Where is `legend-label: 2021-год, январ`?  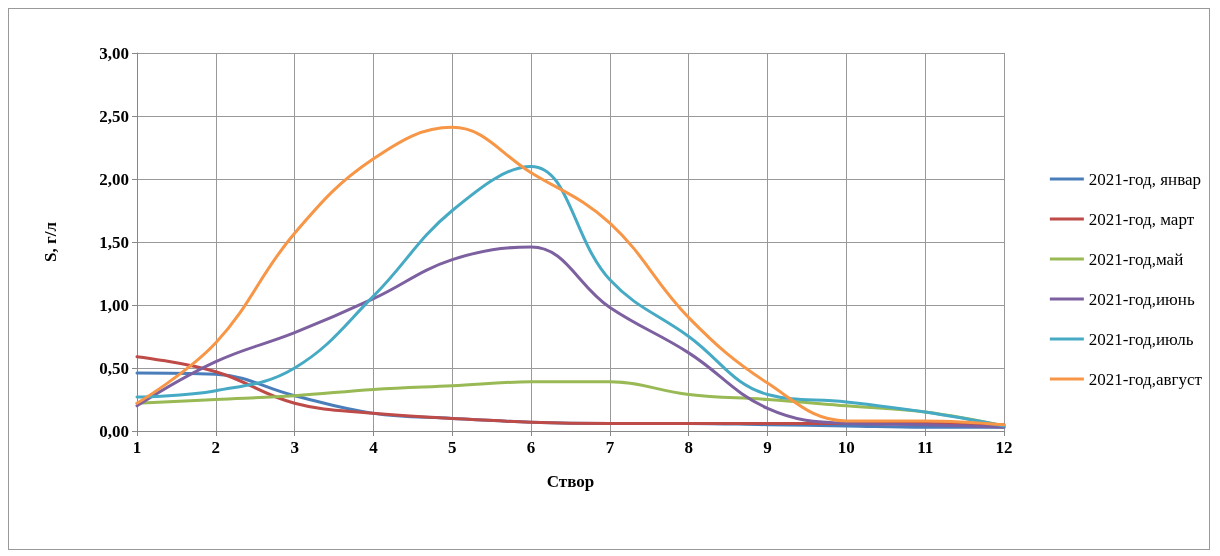 legend-label: 2021-год, январ is located at coordinates (1144, 179).